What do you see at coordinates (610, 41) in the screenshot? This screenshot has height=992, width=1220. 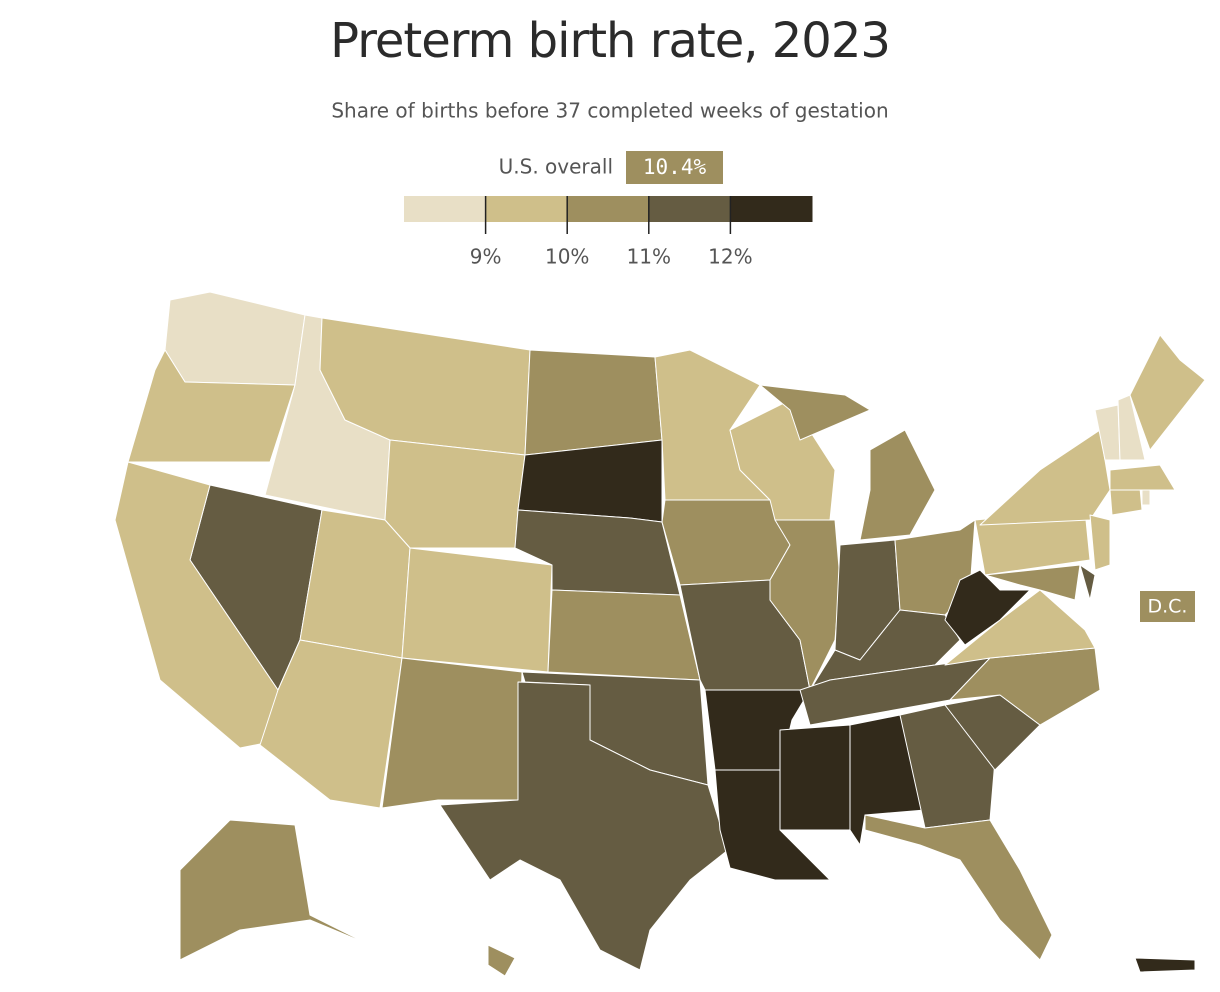 I see `title: Preterm birth rate, 2023` at bounding box center [610, 41].